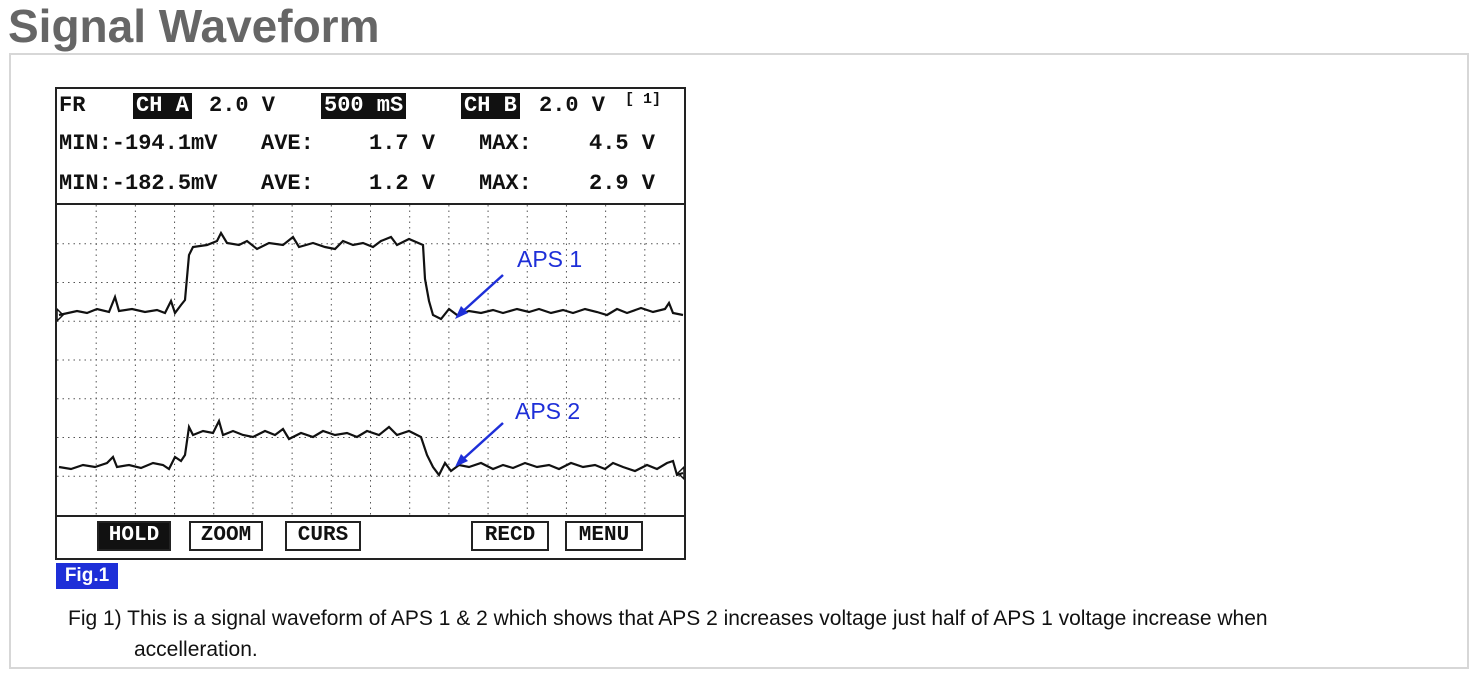 The height and width of the screenshot is (678, 1478). I want to click on ch-b-ave: 1.2 V, so click(402, 183).